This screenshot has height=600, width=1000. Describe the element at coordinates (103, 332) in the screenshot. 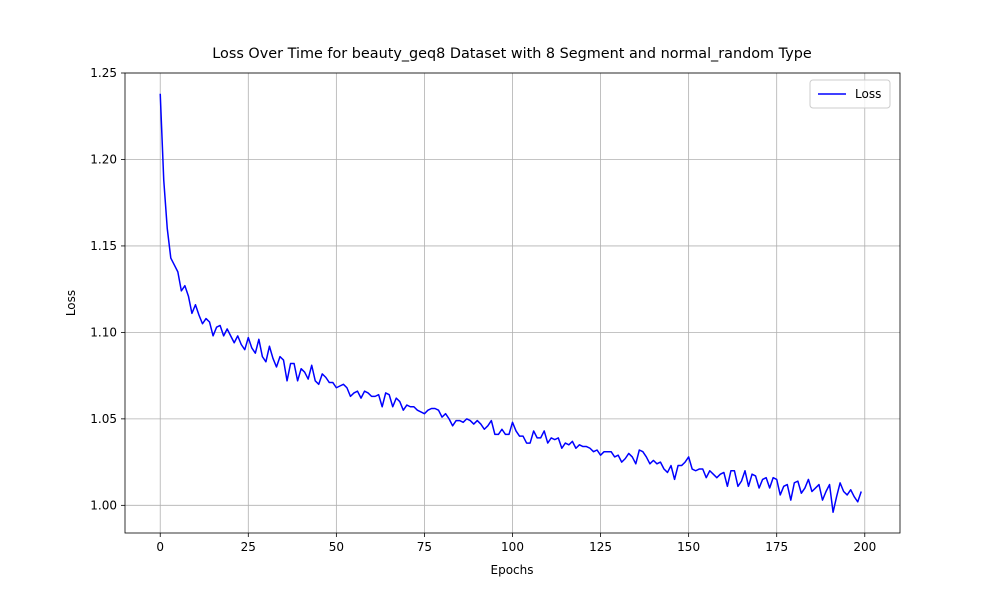

I see `y-tick-label: 1.10` at that location.